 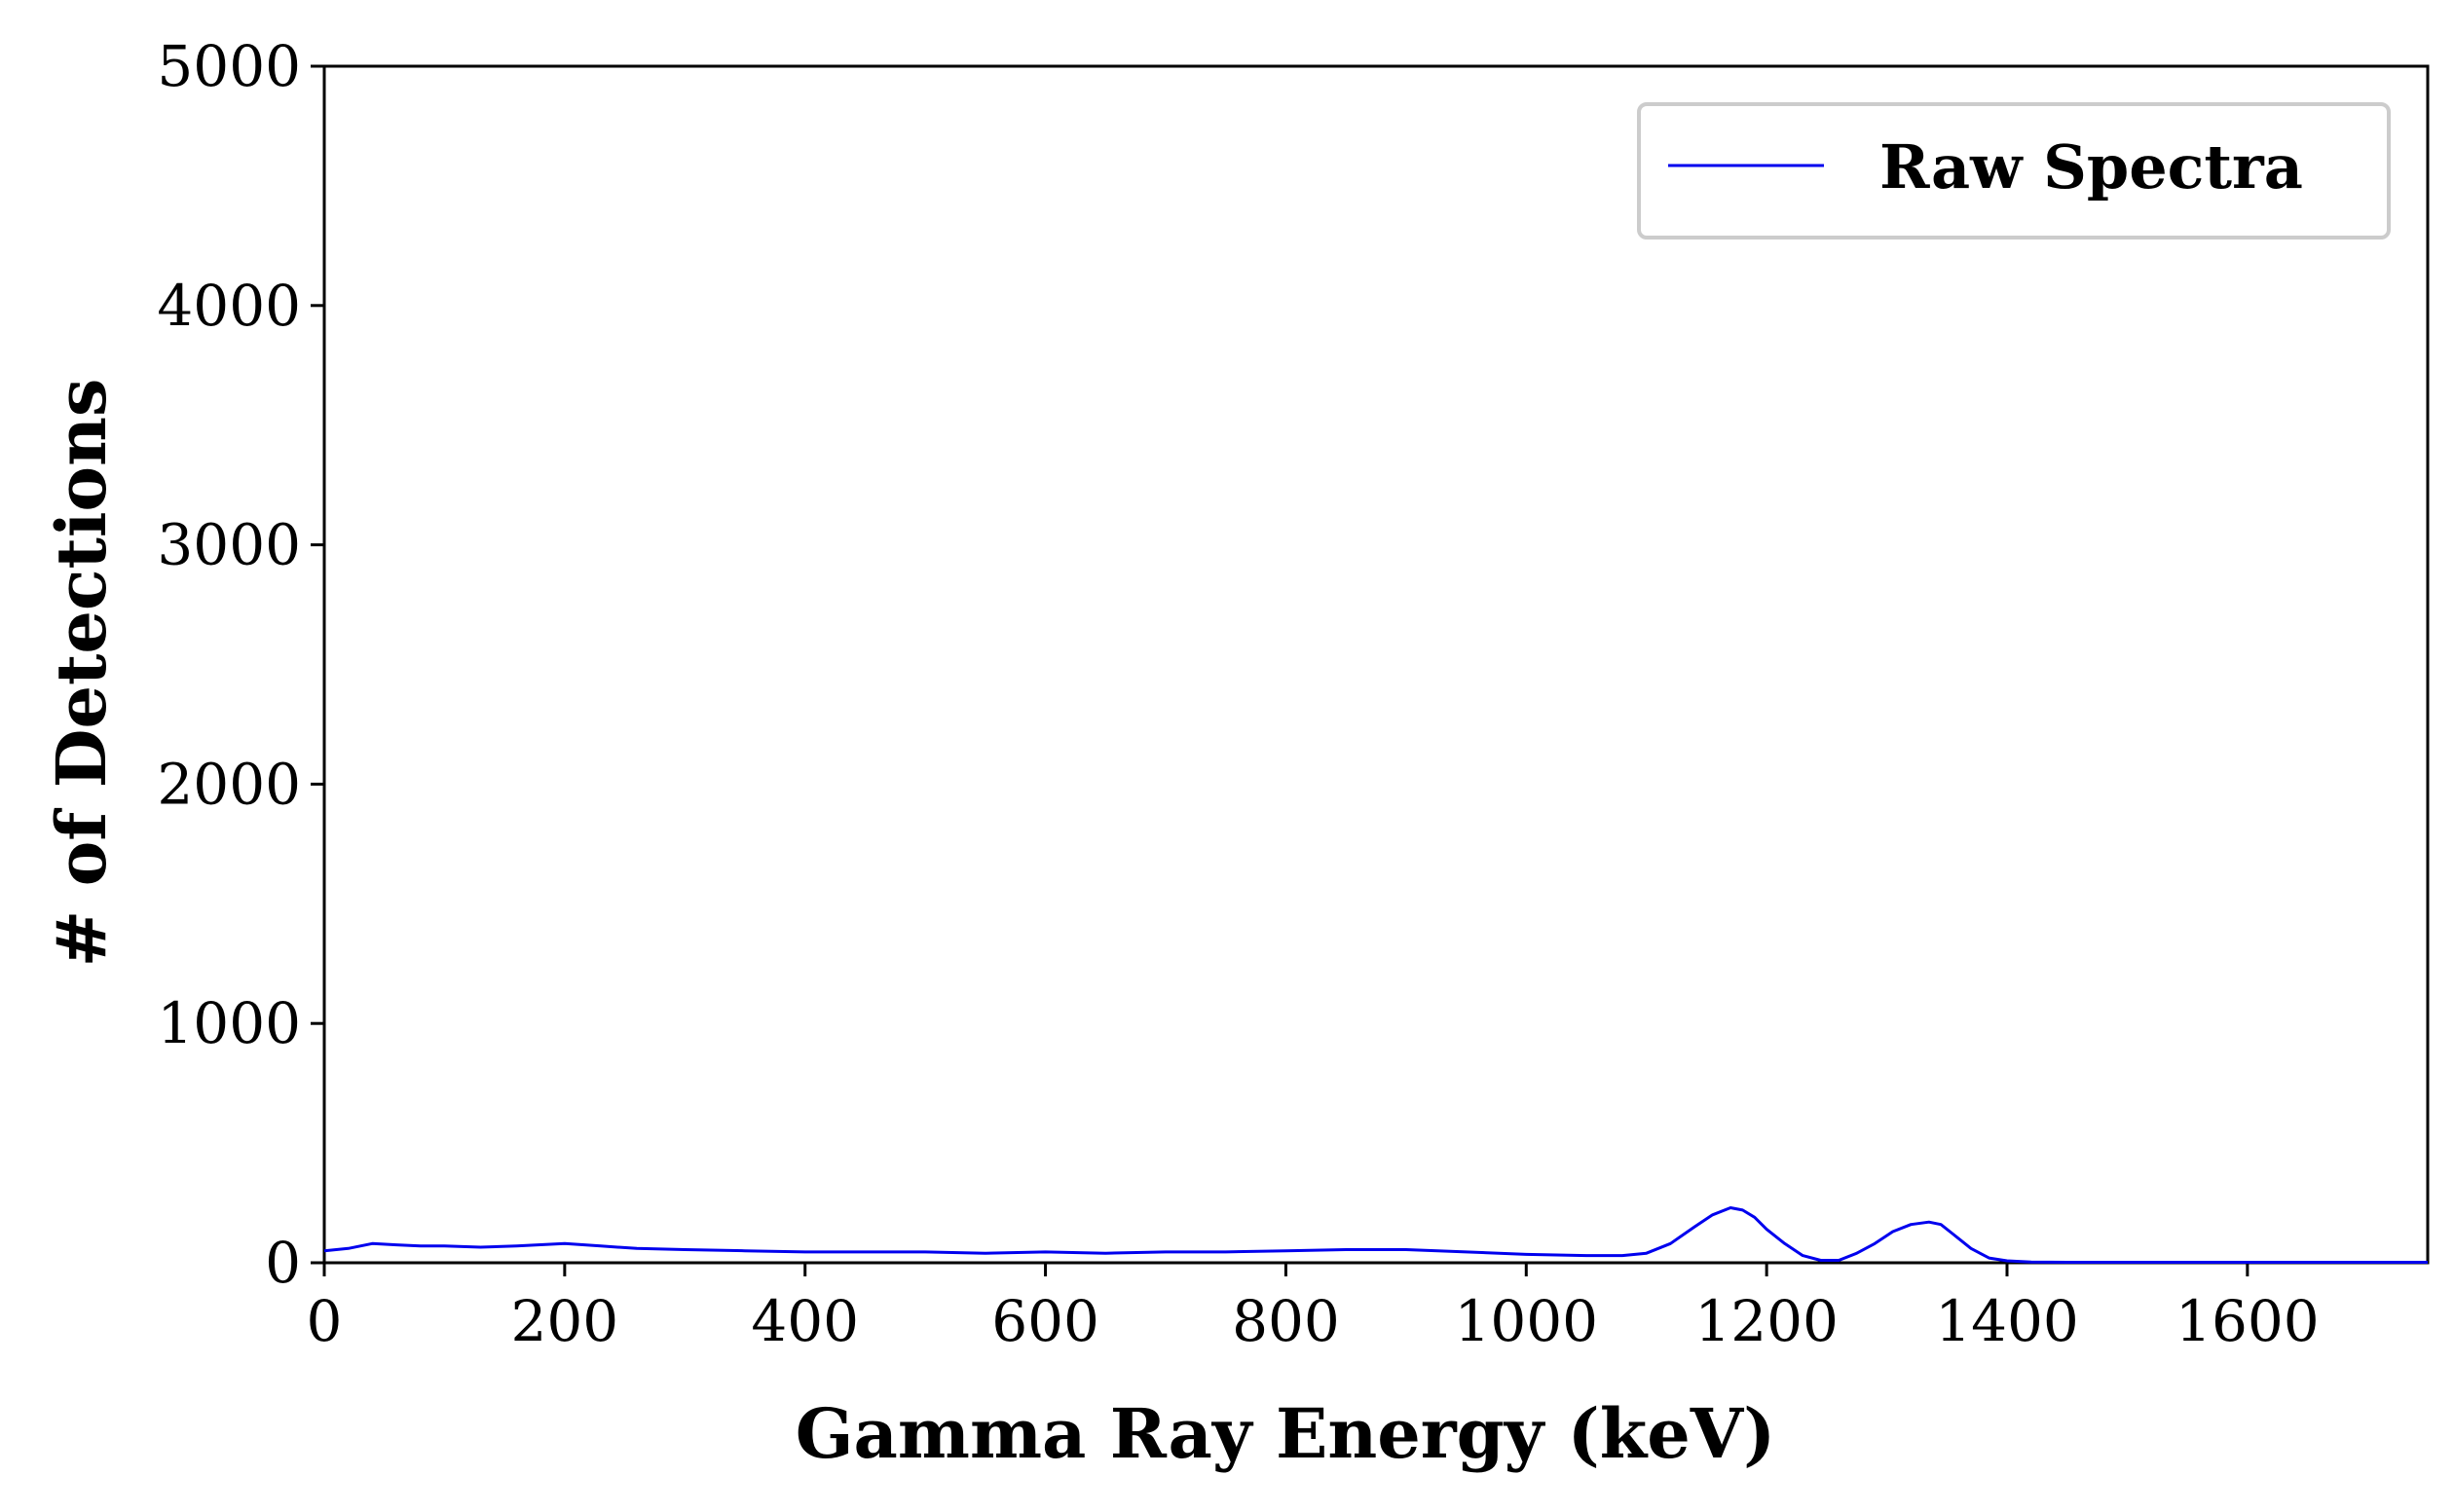 I want to click on legend-box, so click(x=2014, y=171).